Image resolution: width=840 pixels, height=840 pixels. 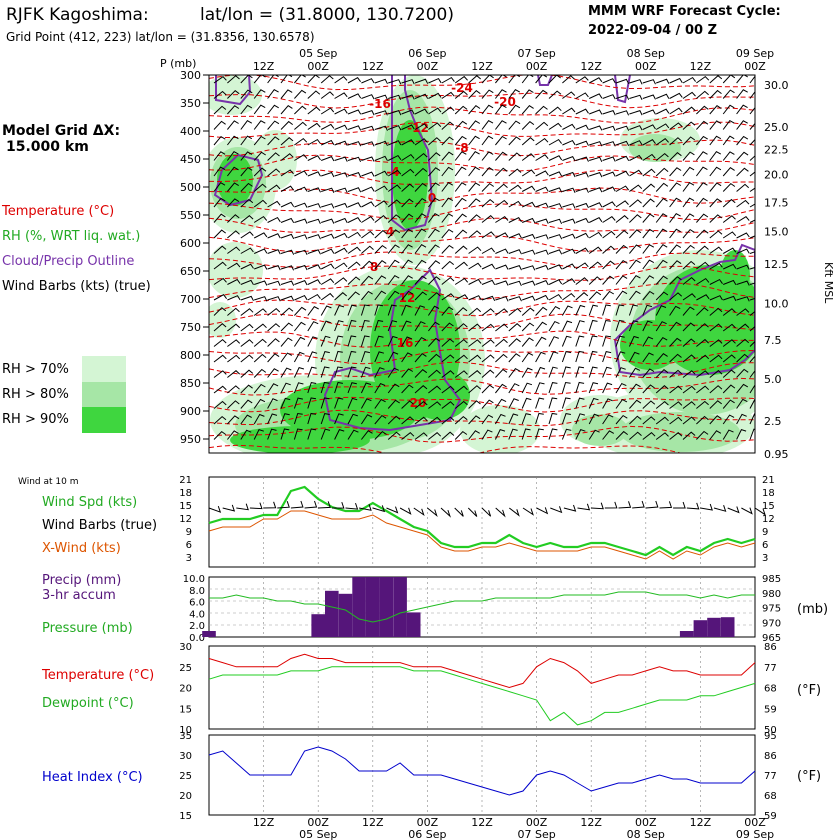 I want to click on wind-speed-line, so click(x=482, y=521).